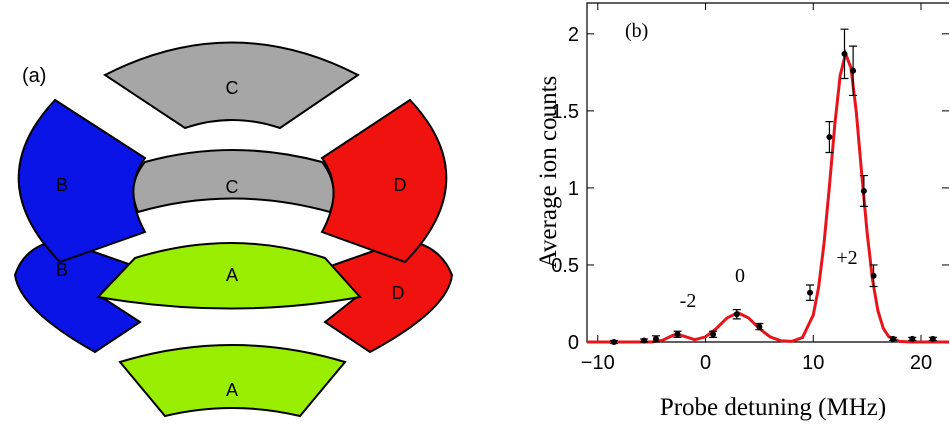 The image size is (950, 426). What do you see at coordinates (705, 363) in the screenshot?
I see `x-tick-label: 0` at bounding box center [705, 363].